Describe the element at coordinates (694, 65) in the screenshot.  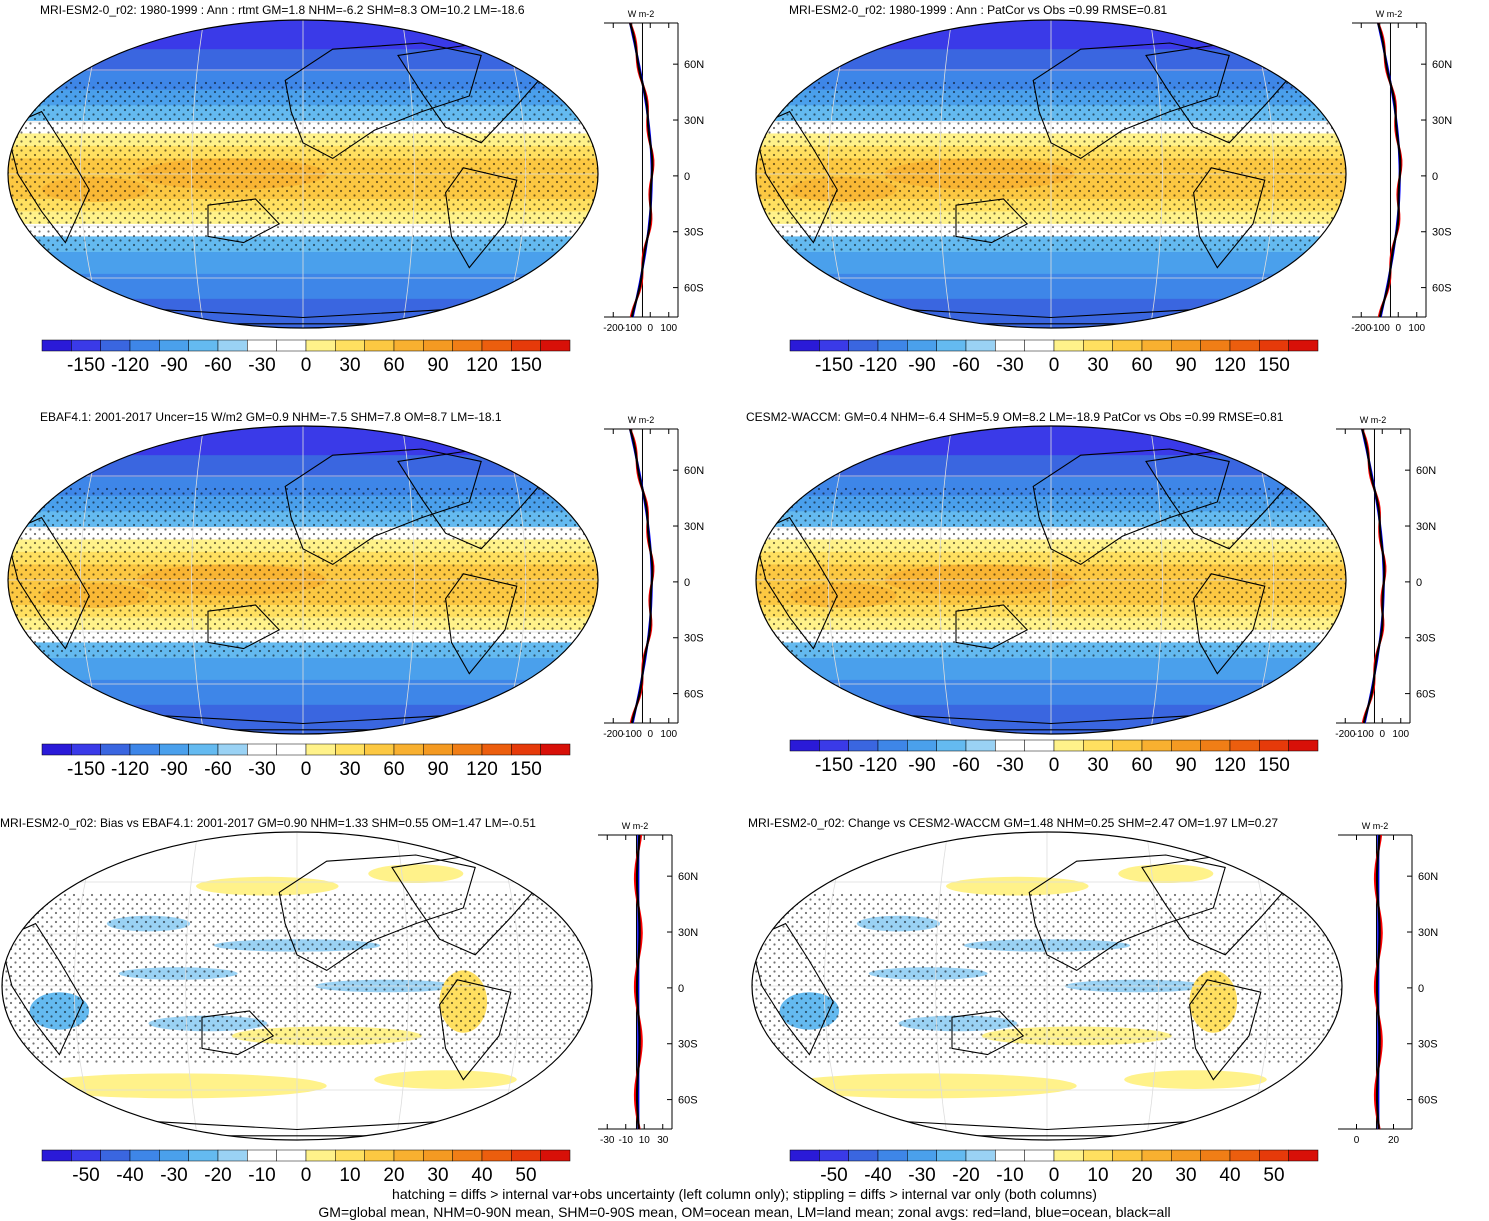
I see `zonal-lat-label: 60N` at that location.